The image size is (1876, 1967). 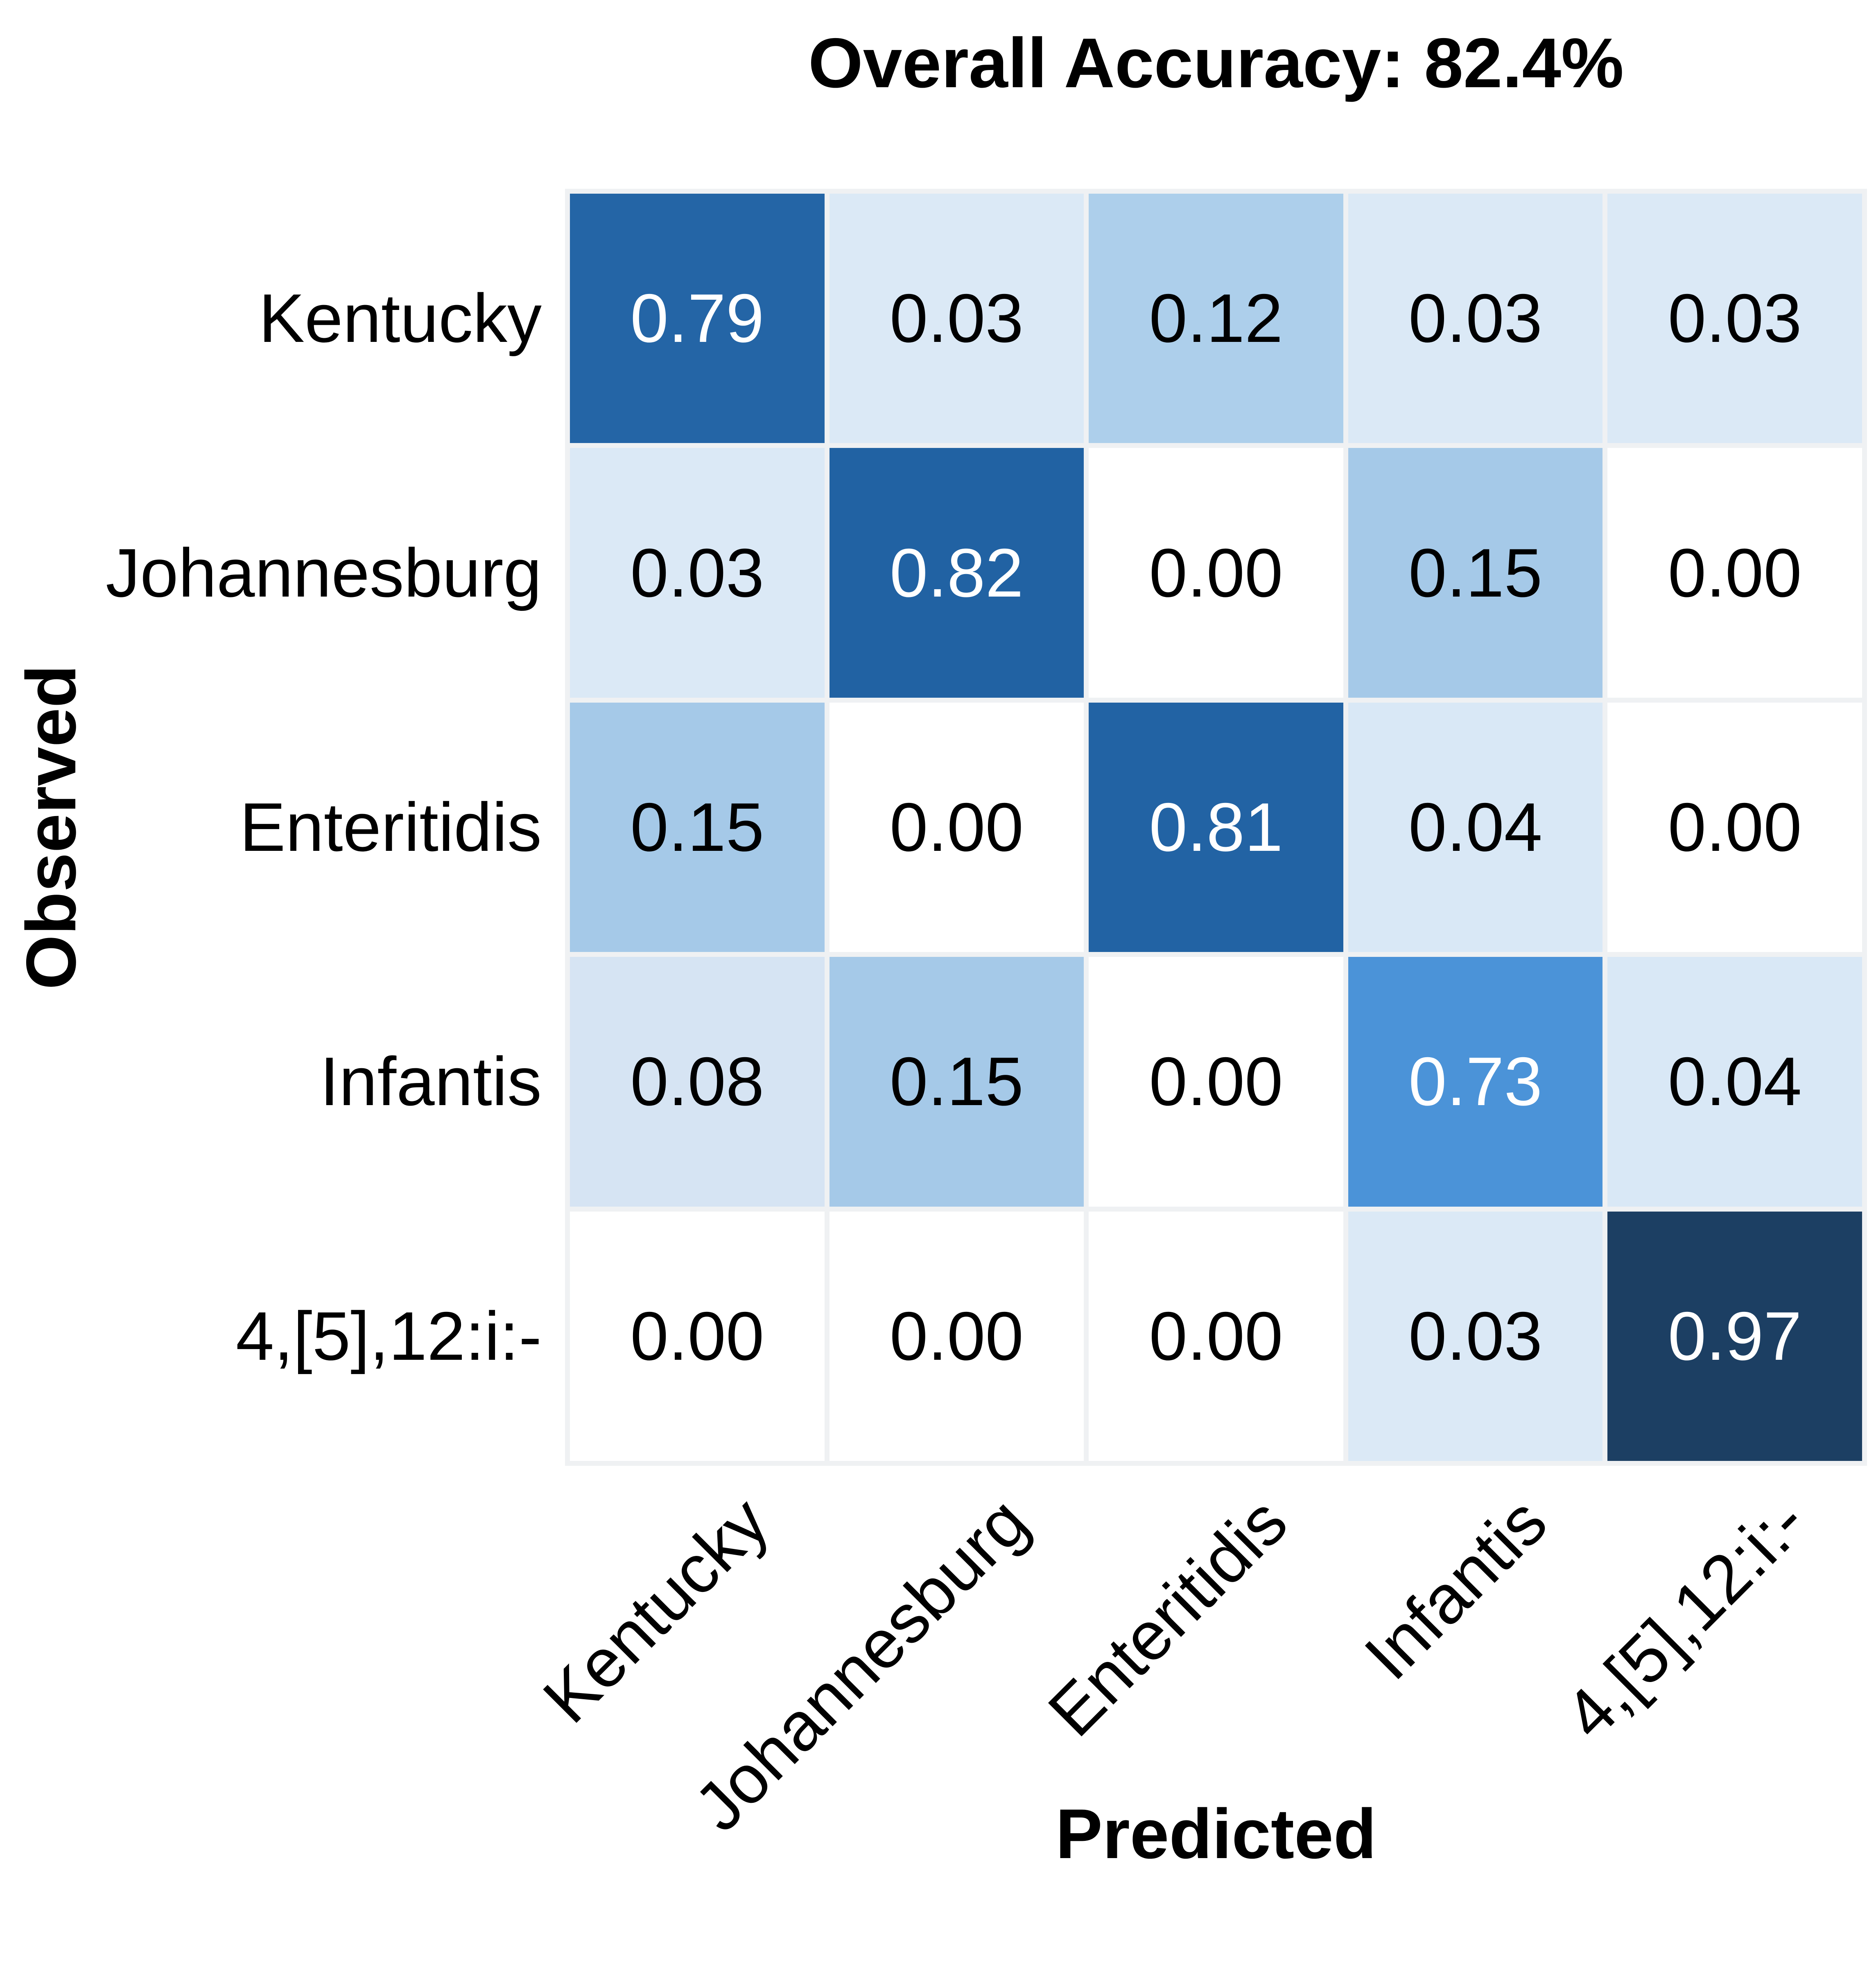 I want to click on x-axis-title: Predicted, so click(x=1216, y=1834).